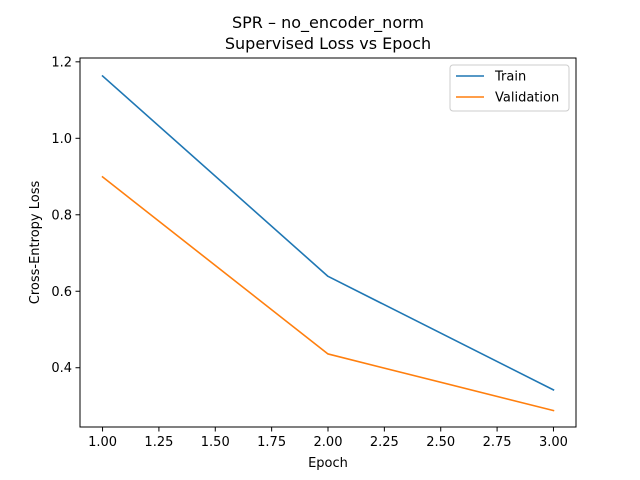 The height and width of the screenshot is (480, 640). Describe the element at coordinates (328, 23) in the screenshot. I see `chart-title: SPR – no_encoder_norm` at that location.